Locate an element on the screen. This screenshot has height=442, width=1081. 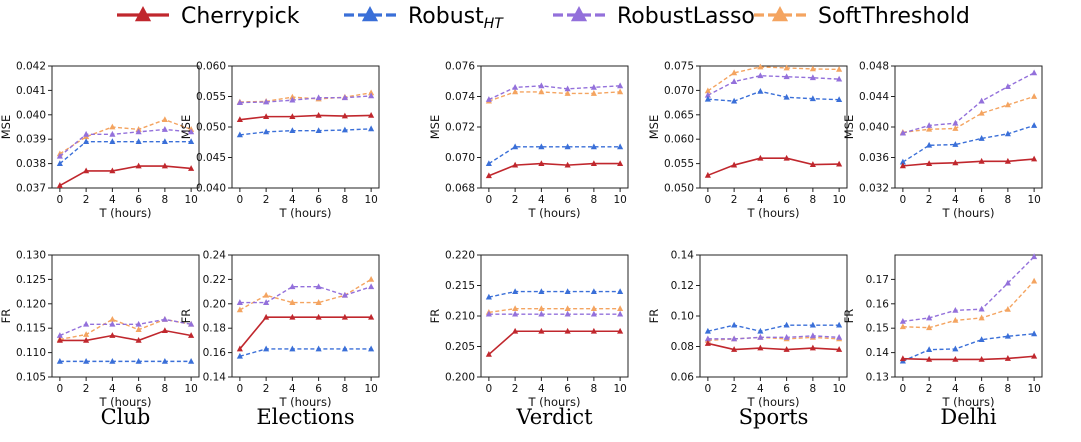
y-tick-label: 0.039 is located at coordinates (31, 140).